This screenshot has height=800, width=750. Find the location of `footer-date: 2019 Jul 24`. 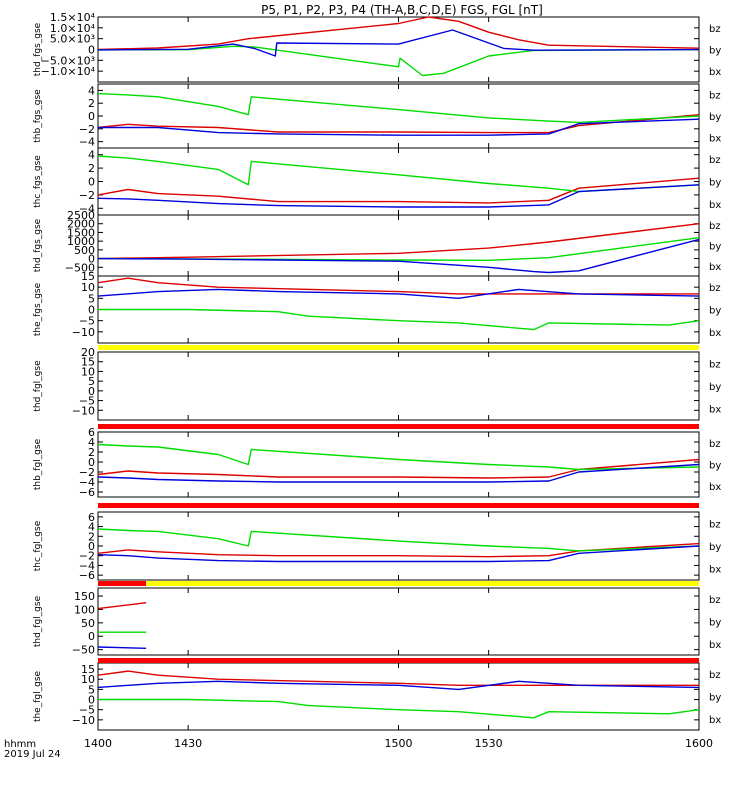

footer-date: 2019 Jul 24 is located at coordinates (32, 754).